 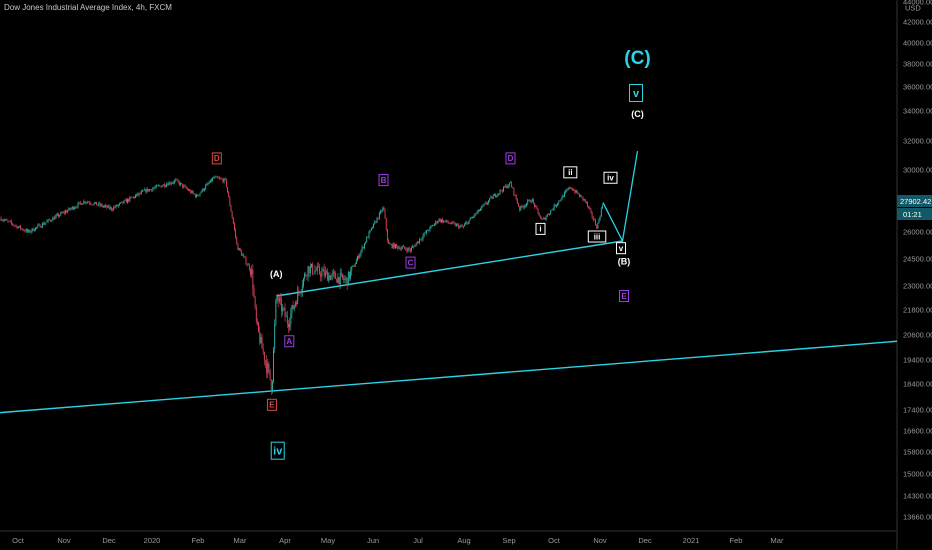 I want to click on time-tick-label: Feb, so click(x=736, y=540).